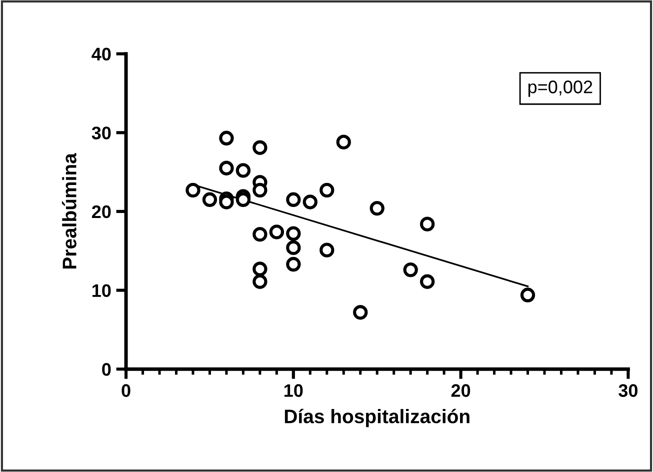 Image resolution: width=653 pixels, height=472 pixels. I want to click on y-axis-title: Prealbúmina, so click(69, 210).